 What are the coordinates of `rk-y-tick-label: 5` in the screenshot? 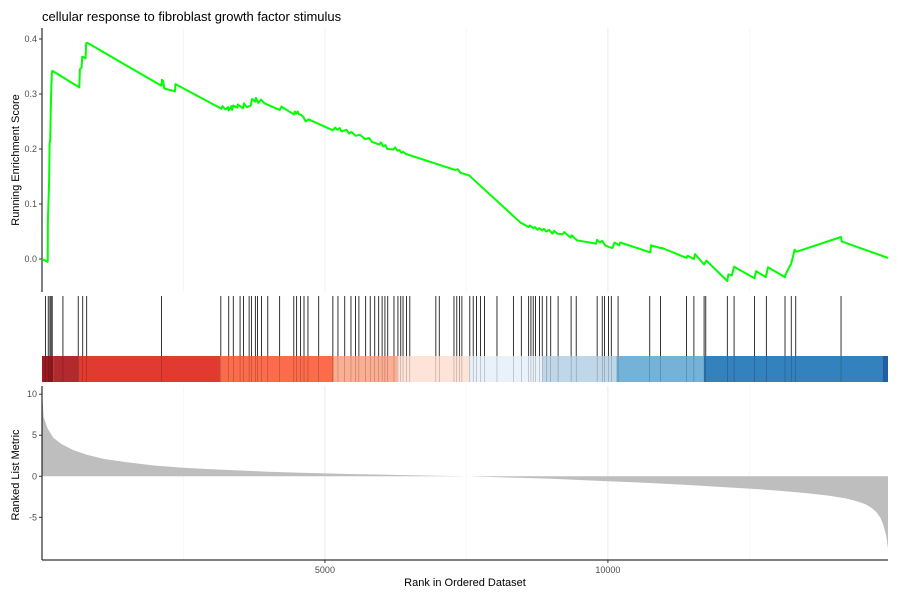 It's located at (34, 435).